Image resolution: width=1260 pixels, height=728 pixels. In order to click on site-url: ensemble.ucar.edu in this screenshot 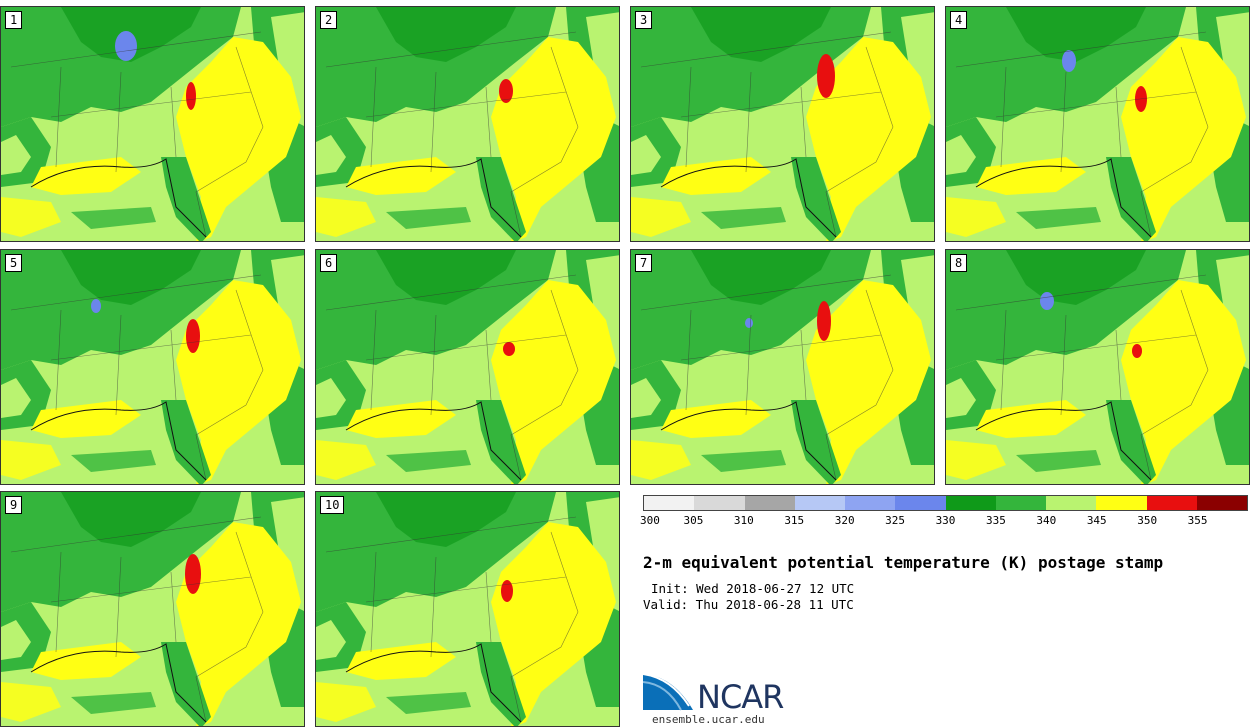, I will do `click(708, 719)`.